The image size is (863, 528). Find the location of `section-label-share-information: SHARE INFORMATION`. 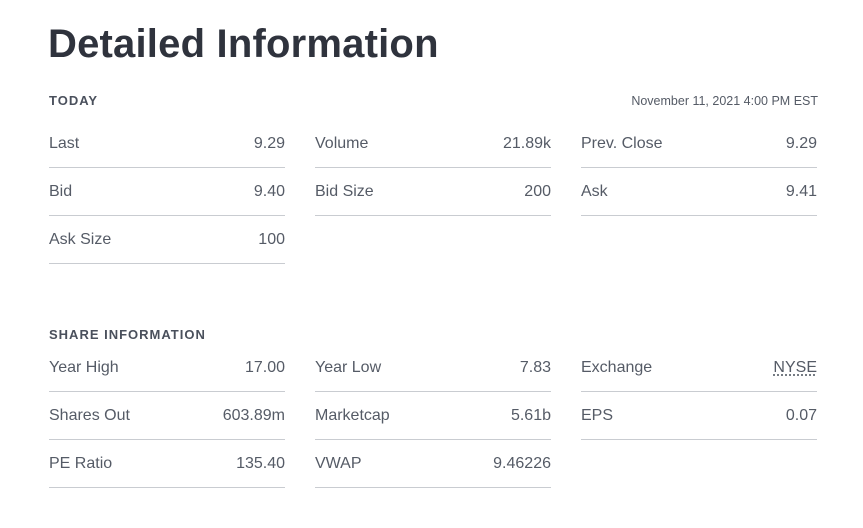

section-label-share-information: SHARE INFORMATION is located at coordinates (127, 334).